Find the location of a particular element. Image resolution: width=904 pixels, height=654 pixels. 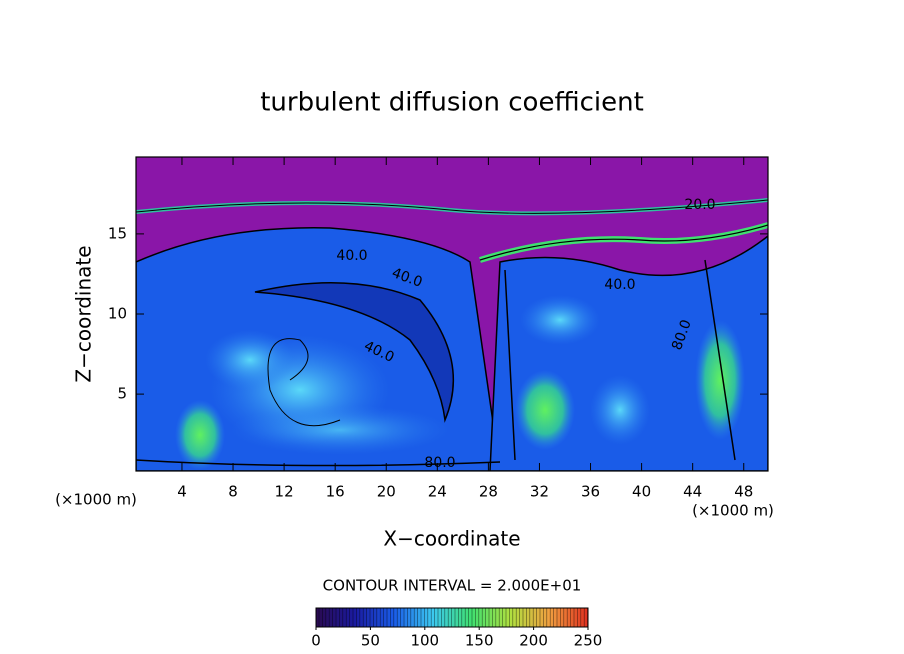

colorbar-tick-label: 250 is located at coordinates (588, 641).